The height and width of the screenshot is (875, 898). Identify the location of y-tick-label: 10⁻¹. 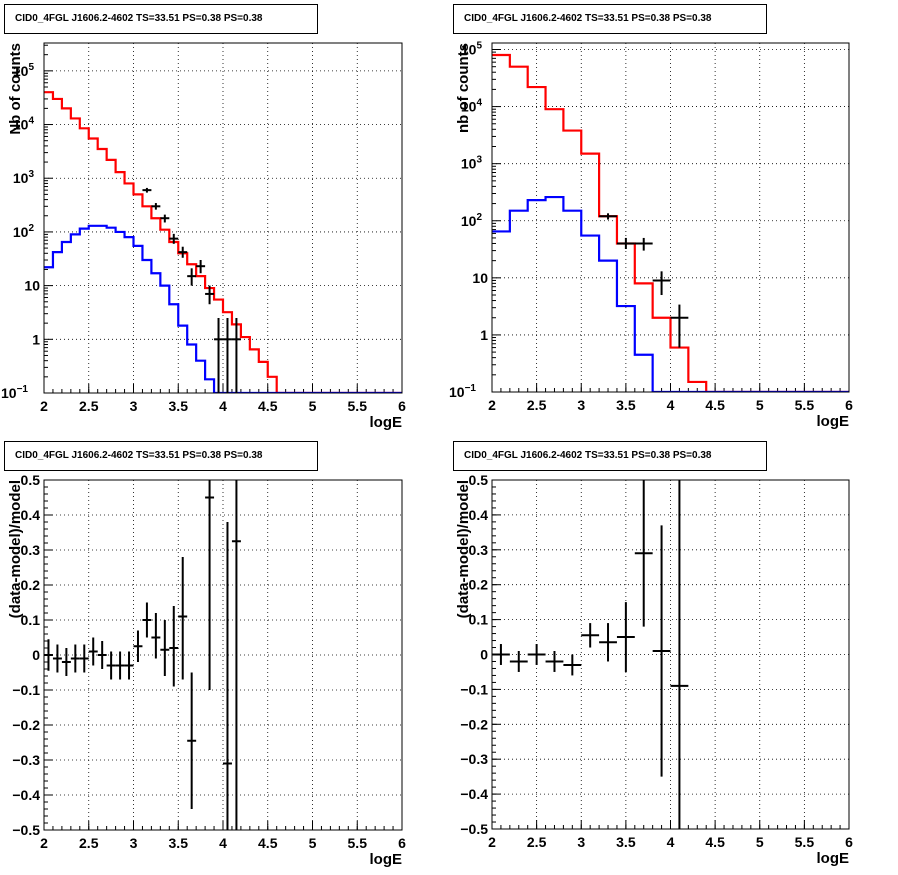
(14, 392).